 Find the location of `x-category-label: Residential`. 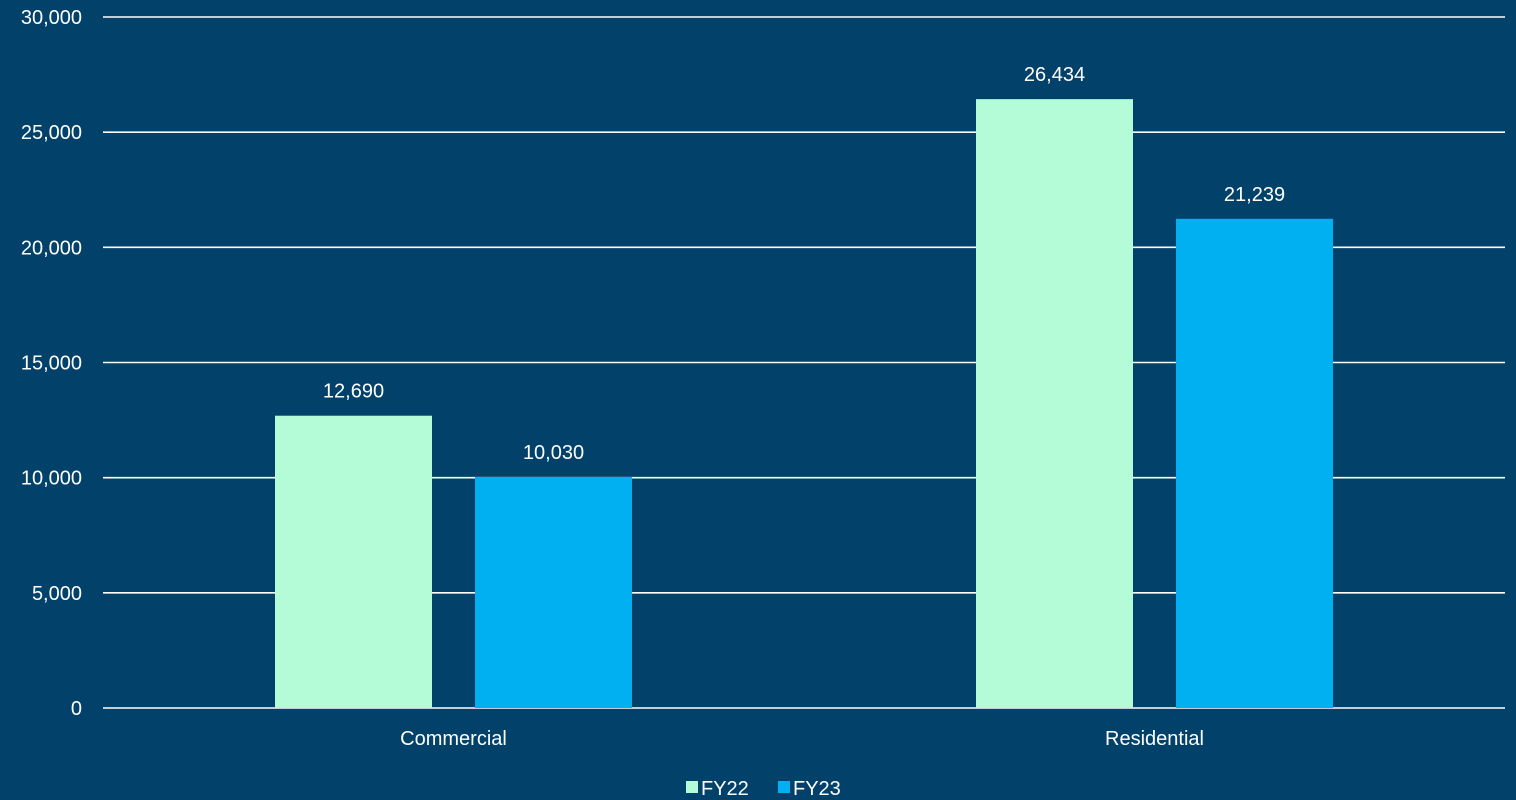

x-category-label: Residential is located at coordinates (1154, 739).